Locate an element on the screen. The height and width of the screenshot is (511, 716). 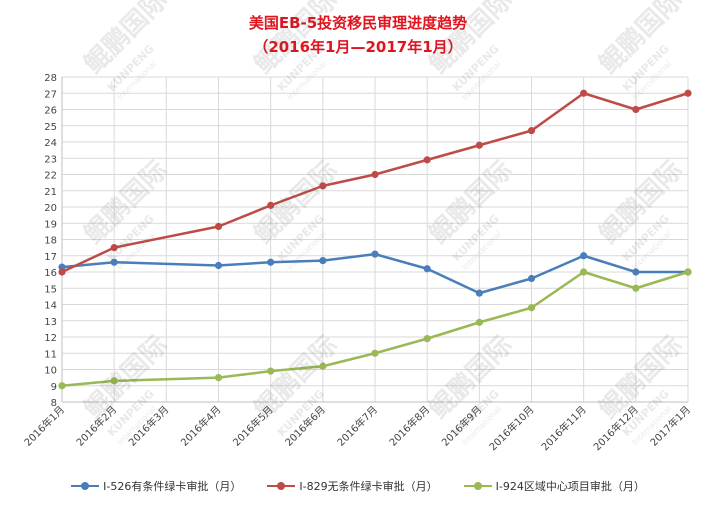
y-tick-label: 27 is located at coordinates (50, 94).